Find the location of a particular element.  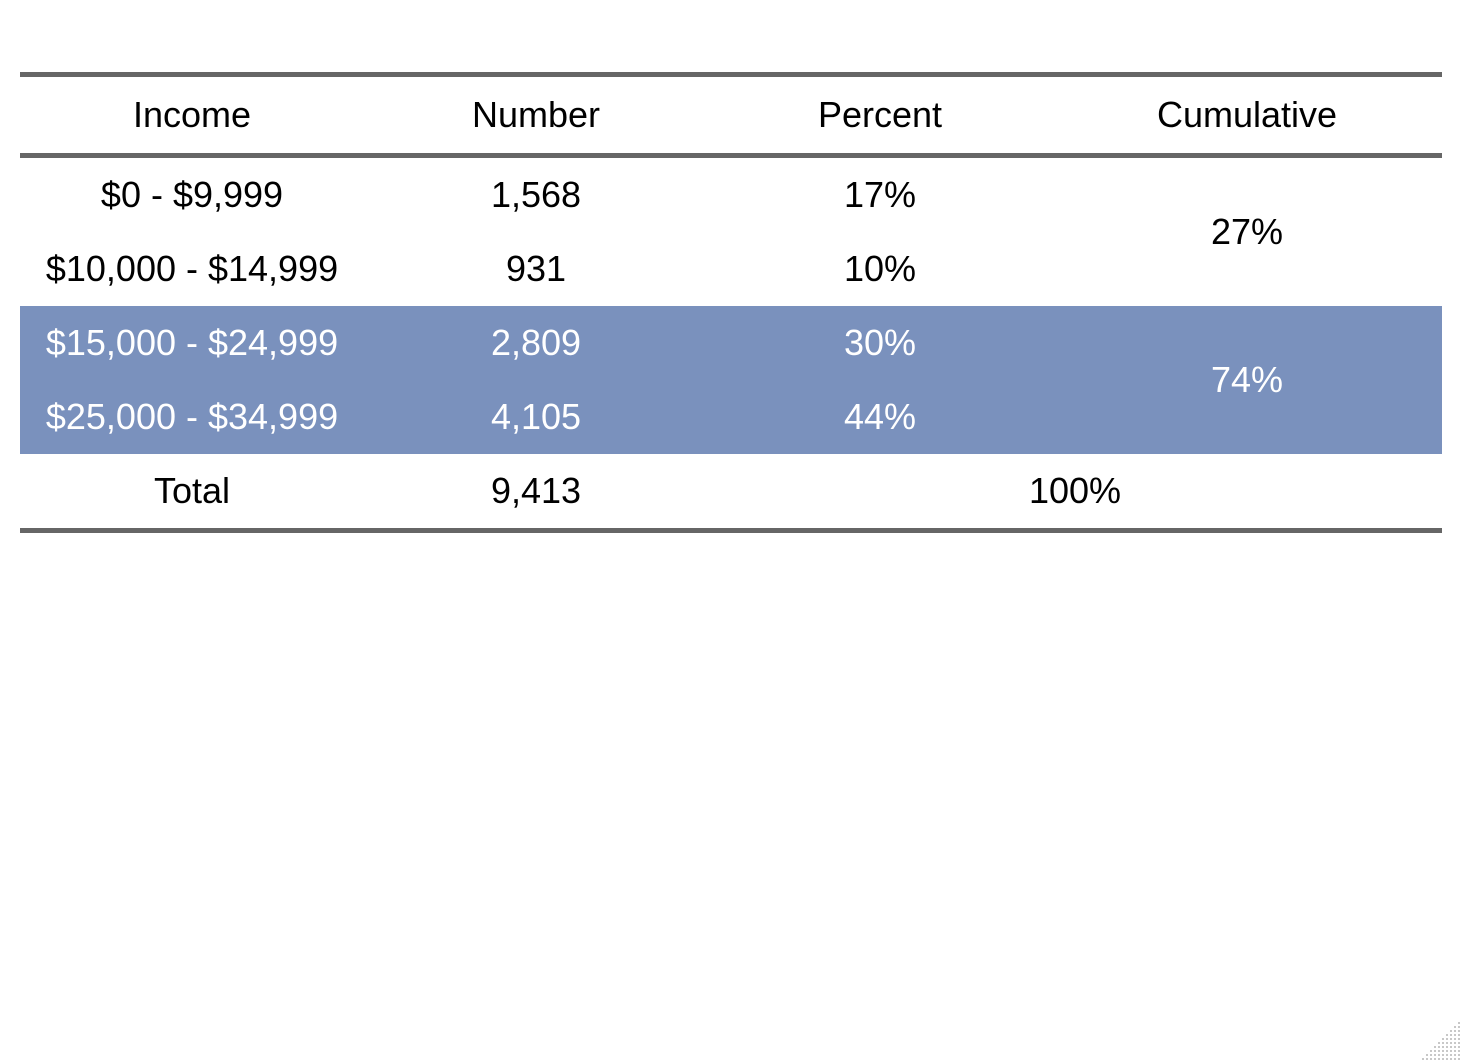

table-row: $25,000 - $34,999 4,105 44% is located at coordinates (731, 417).